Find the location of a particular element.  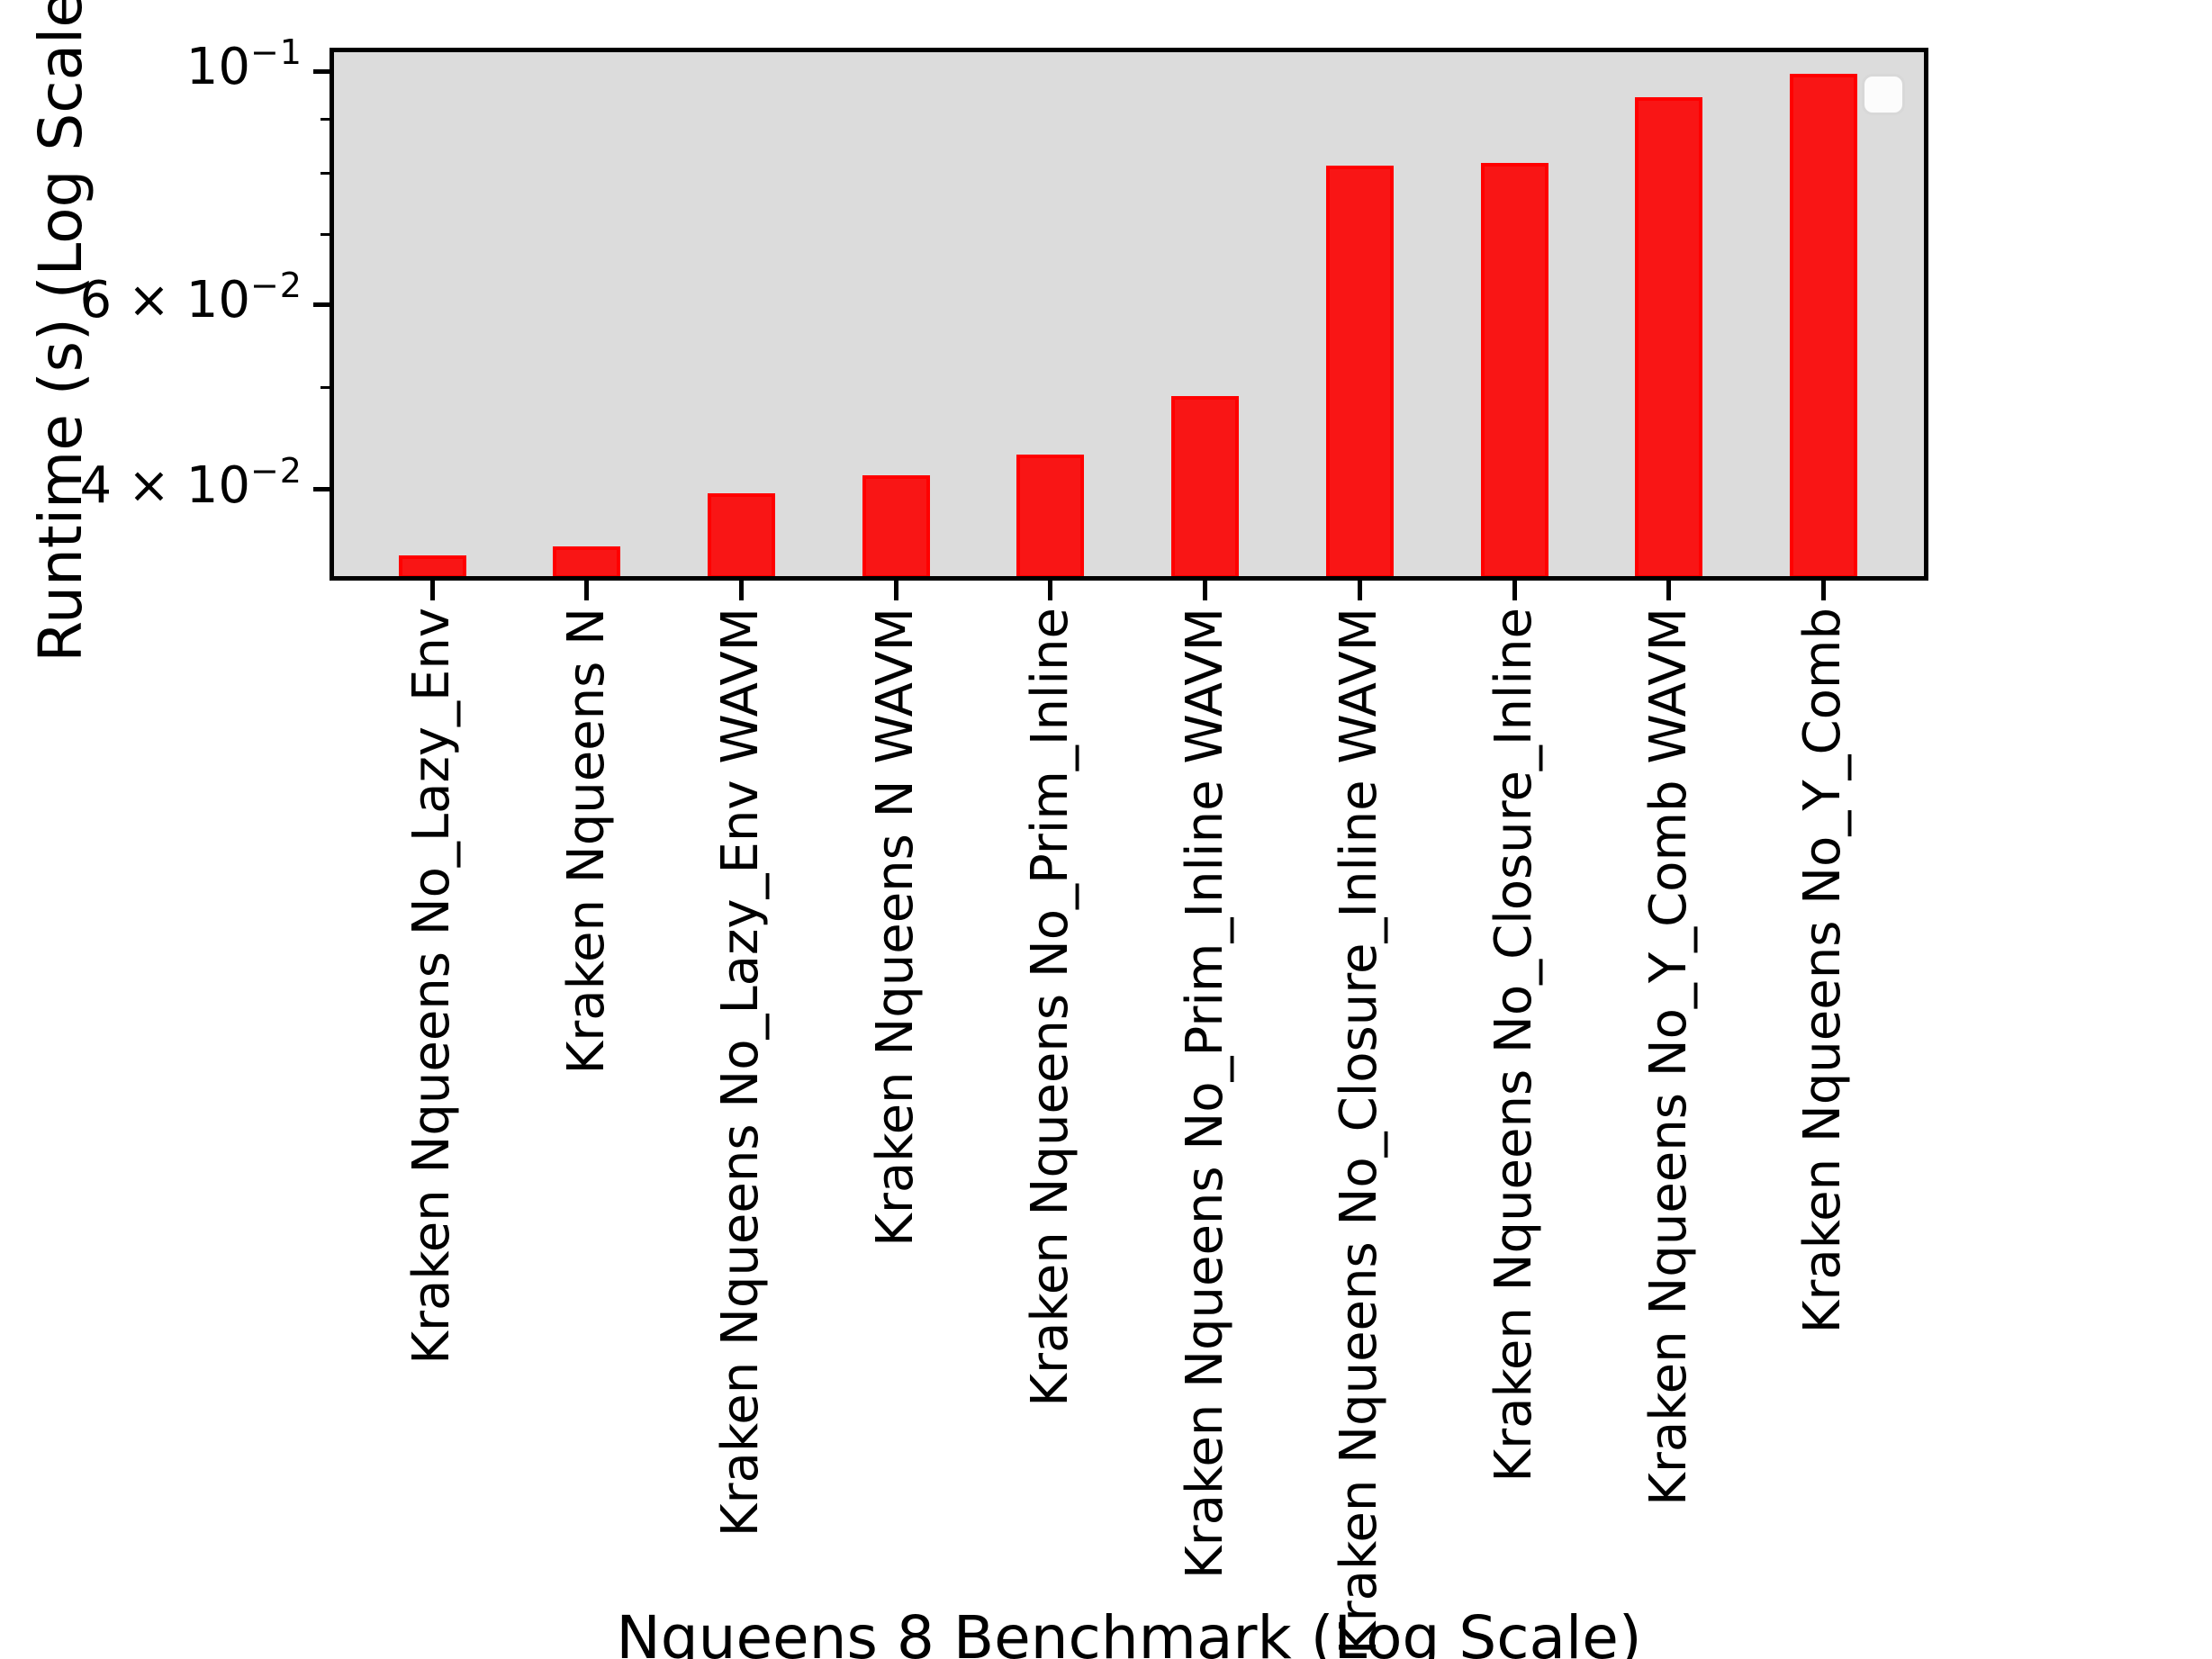

x-tick-label: Kraken Nqueens No_Lazy_Env is located at coordinates (431, 986).